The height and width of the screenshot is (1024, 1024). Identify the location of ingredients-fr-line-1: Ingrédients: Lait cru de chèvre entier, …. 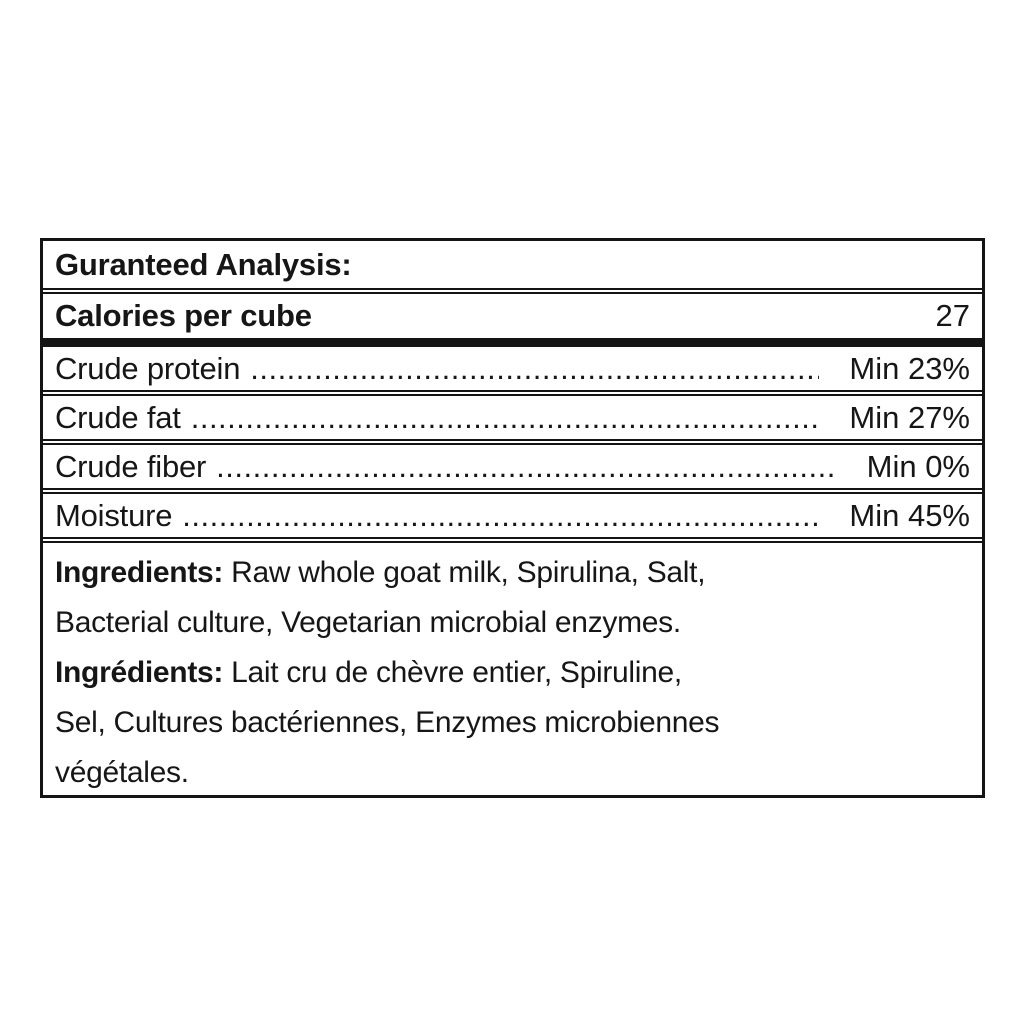
(512, 673).